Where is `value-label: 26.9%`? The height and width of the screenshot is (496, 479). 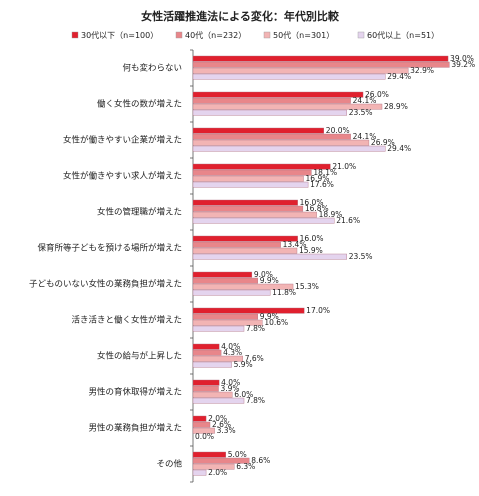
value-label: 26.9% is located at coordinates (383, 142).